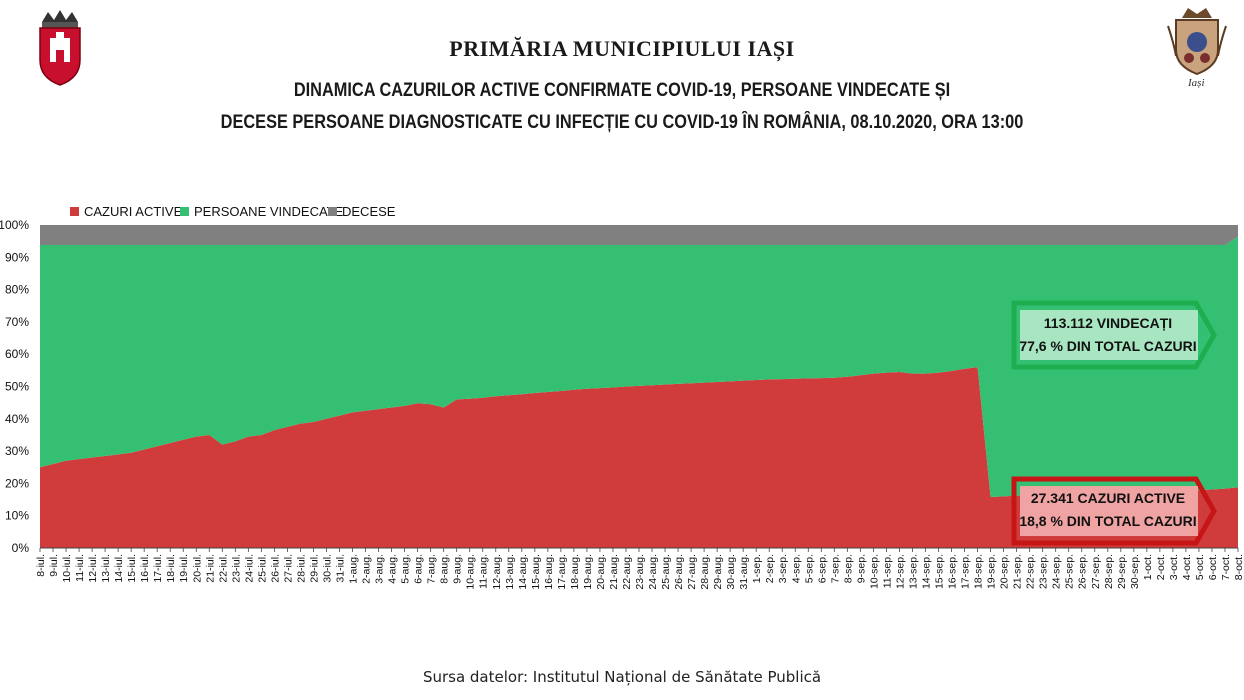 The height and width of the screenshot is (700, 1244). Describe the element at coordinates (1122, 571) in the screenshot. I see `x-tick-label: 29-sep.` at that location.